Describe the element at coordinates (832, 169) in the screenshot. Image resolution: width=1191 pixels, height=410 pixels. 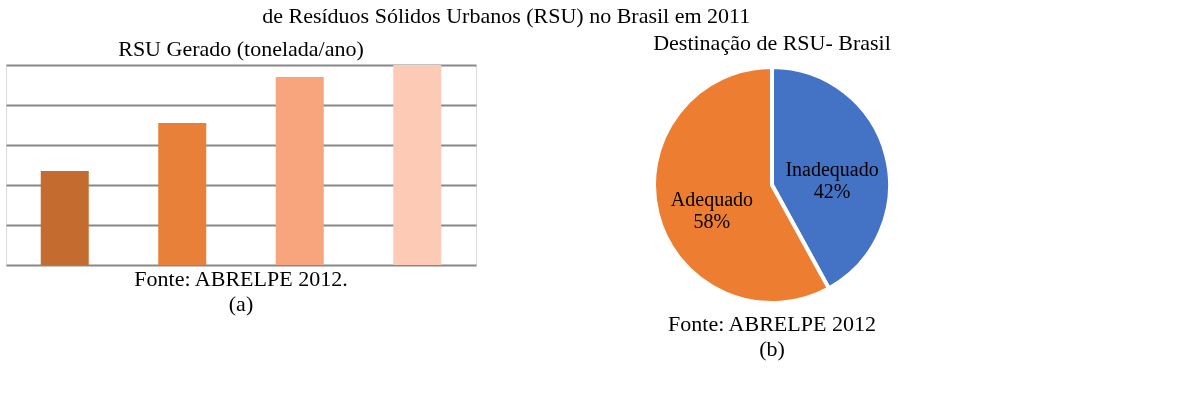
I see `slice-label: Inadequado` at that location.